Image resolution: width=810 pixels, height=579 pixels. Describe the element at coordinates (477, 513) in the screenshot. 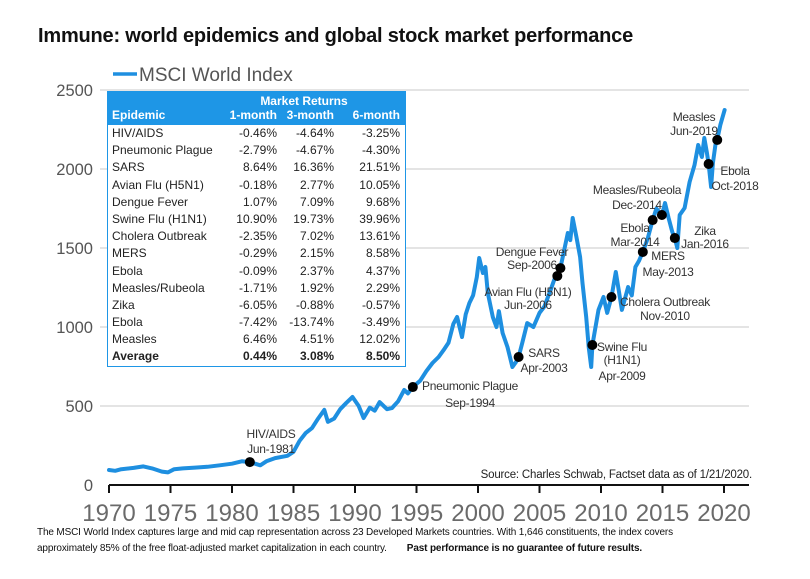

I see `x-tick-label: 2000` at that location.